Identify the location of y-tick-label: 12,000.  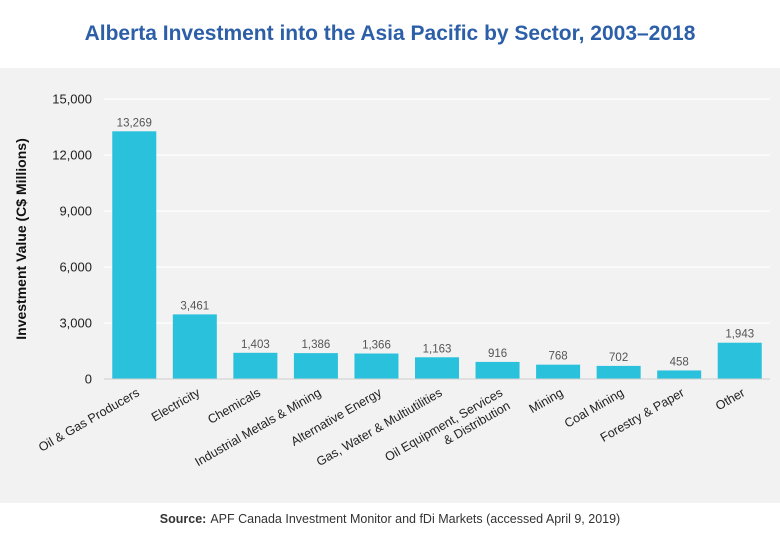
(72, 155).